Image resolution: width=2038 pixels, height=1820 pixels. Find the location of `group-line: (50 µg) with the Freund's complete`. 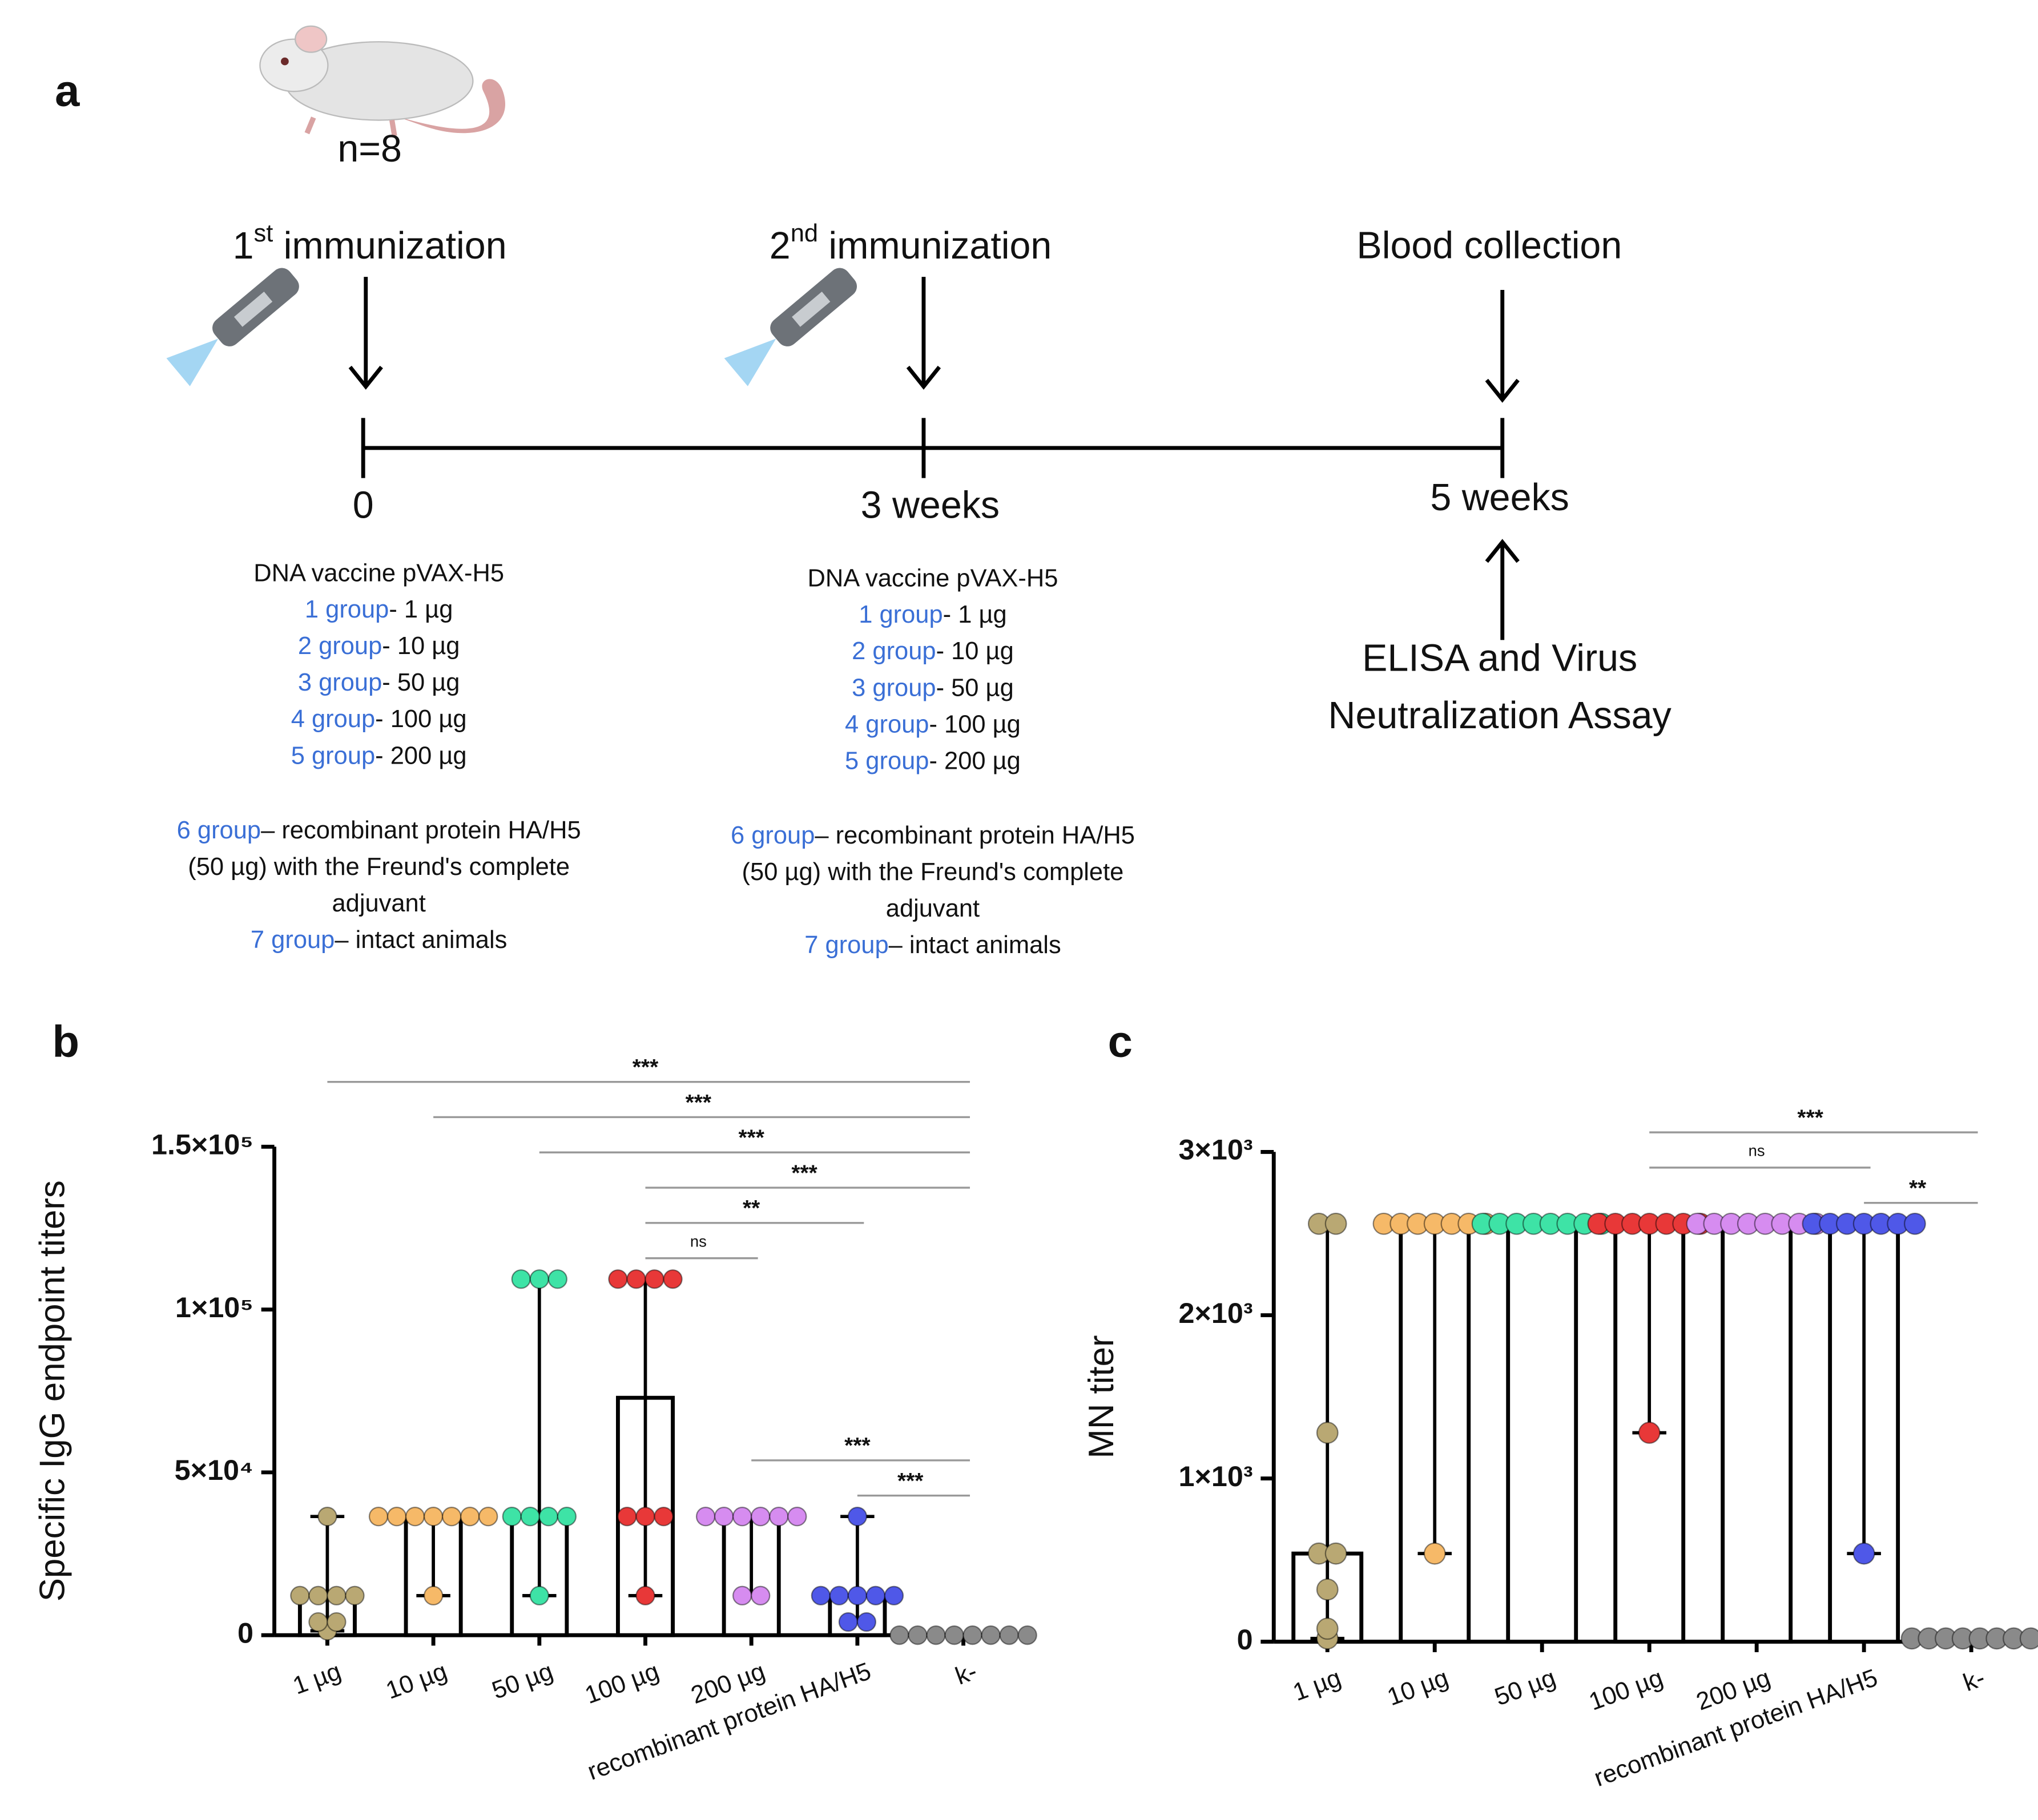

group-line: (50 µg) with the Freund's complete is located at coordinates (933, 872).